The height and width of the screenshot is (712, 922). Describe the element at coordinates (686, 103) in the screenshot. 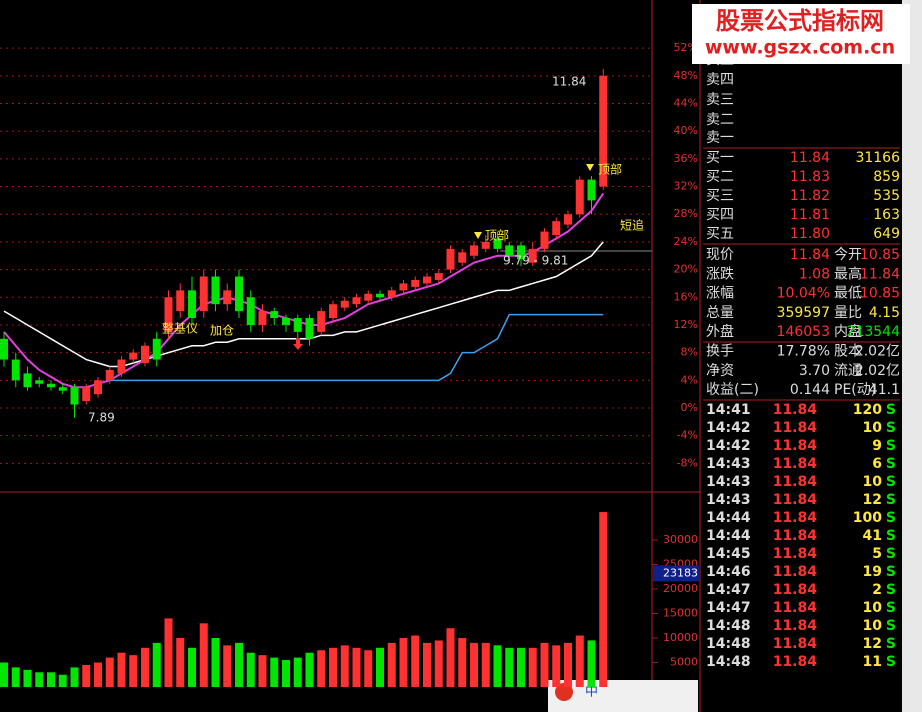

I see `y-tick-label: 44%` at that location.